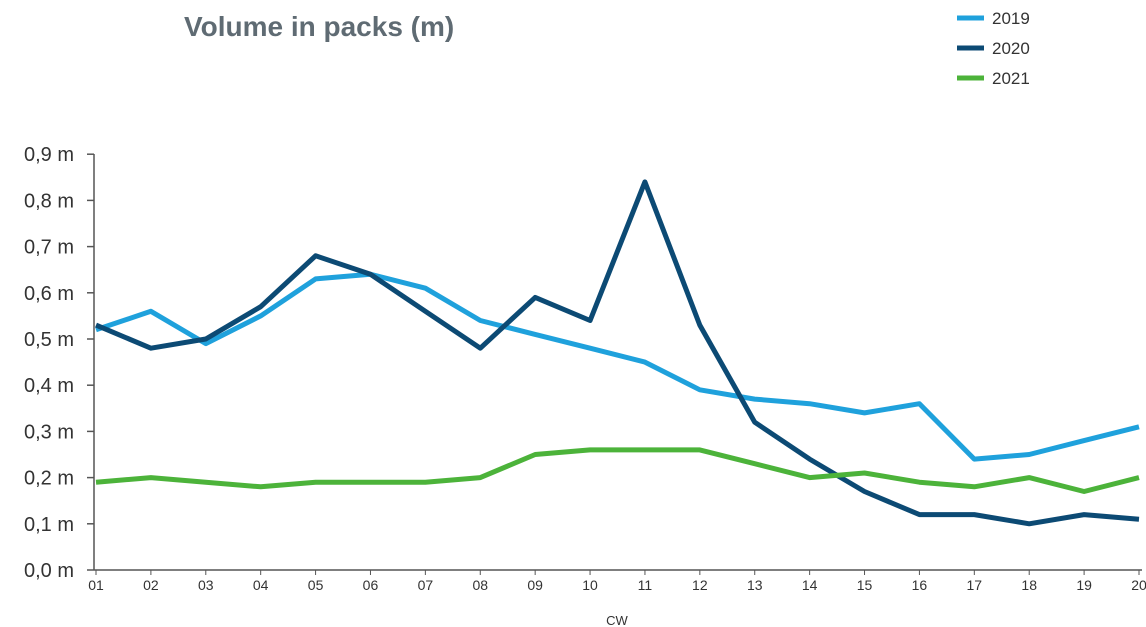 This screenshot has width=1146, height=627. I want to click on legend-label-2019: 2019, so click(1011, 18).